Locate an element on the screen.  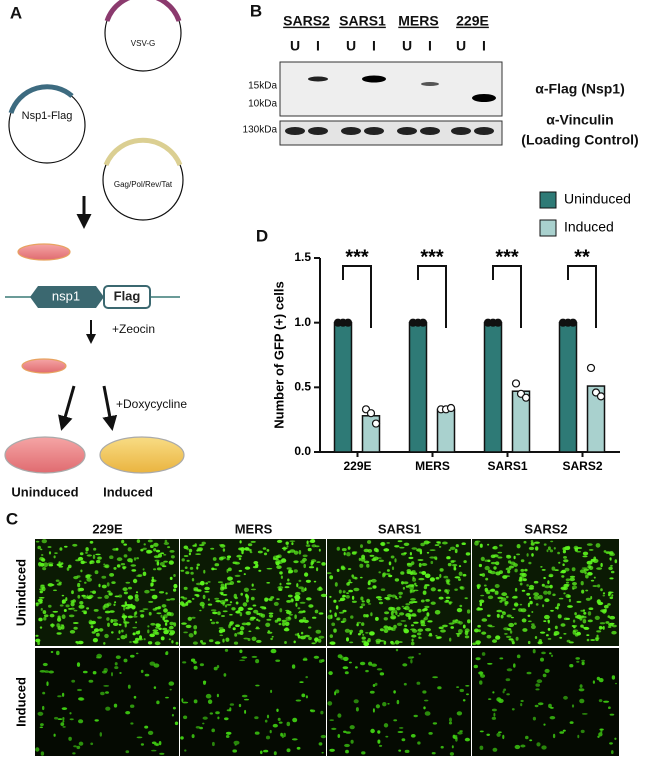
plasmid-insert is located at coordinates (143, 11).